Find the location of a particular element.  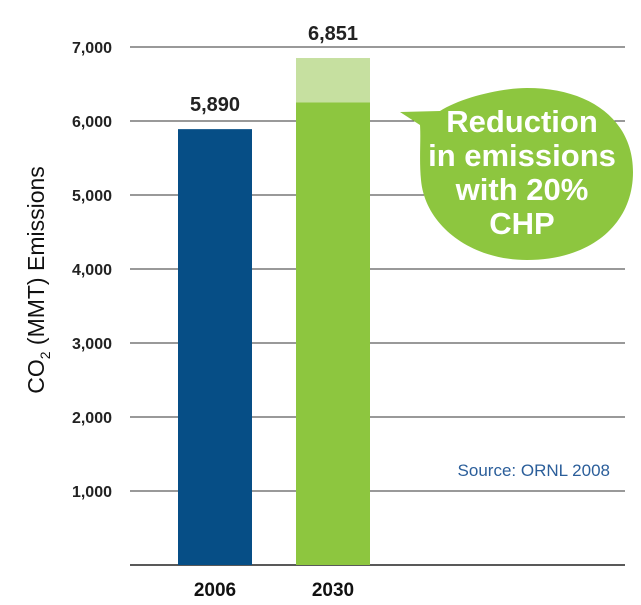

y-axis-label-suffix: (MMT) Emissions is located at coordinates (36, 258).